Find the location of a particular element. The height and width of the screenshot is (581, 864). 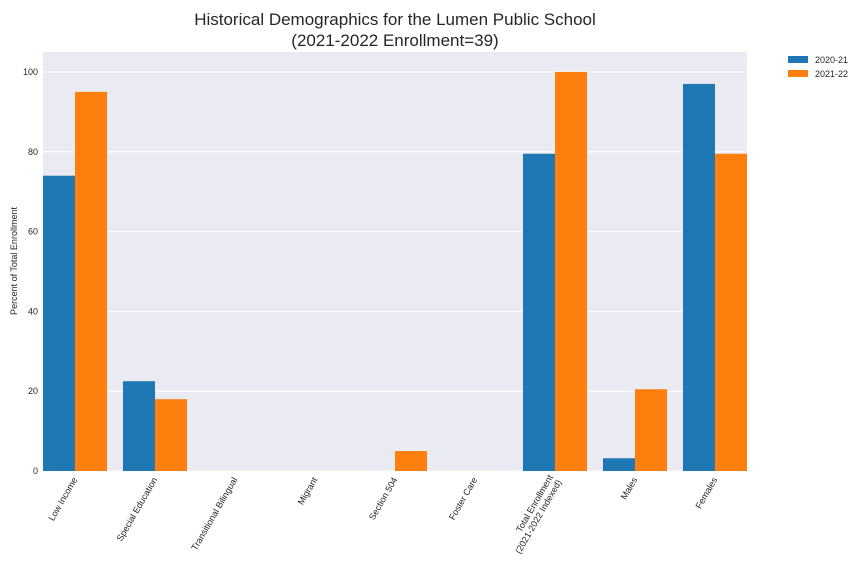

x-tick-label: Foster Care is located at coordinates (463, 499).